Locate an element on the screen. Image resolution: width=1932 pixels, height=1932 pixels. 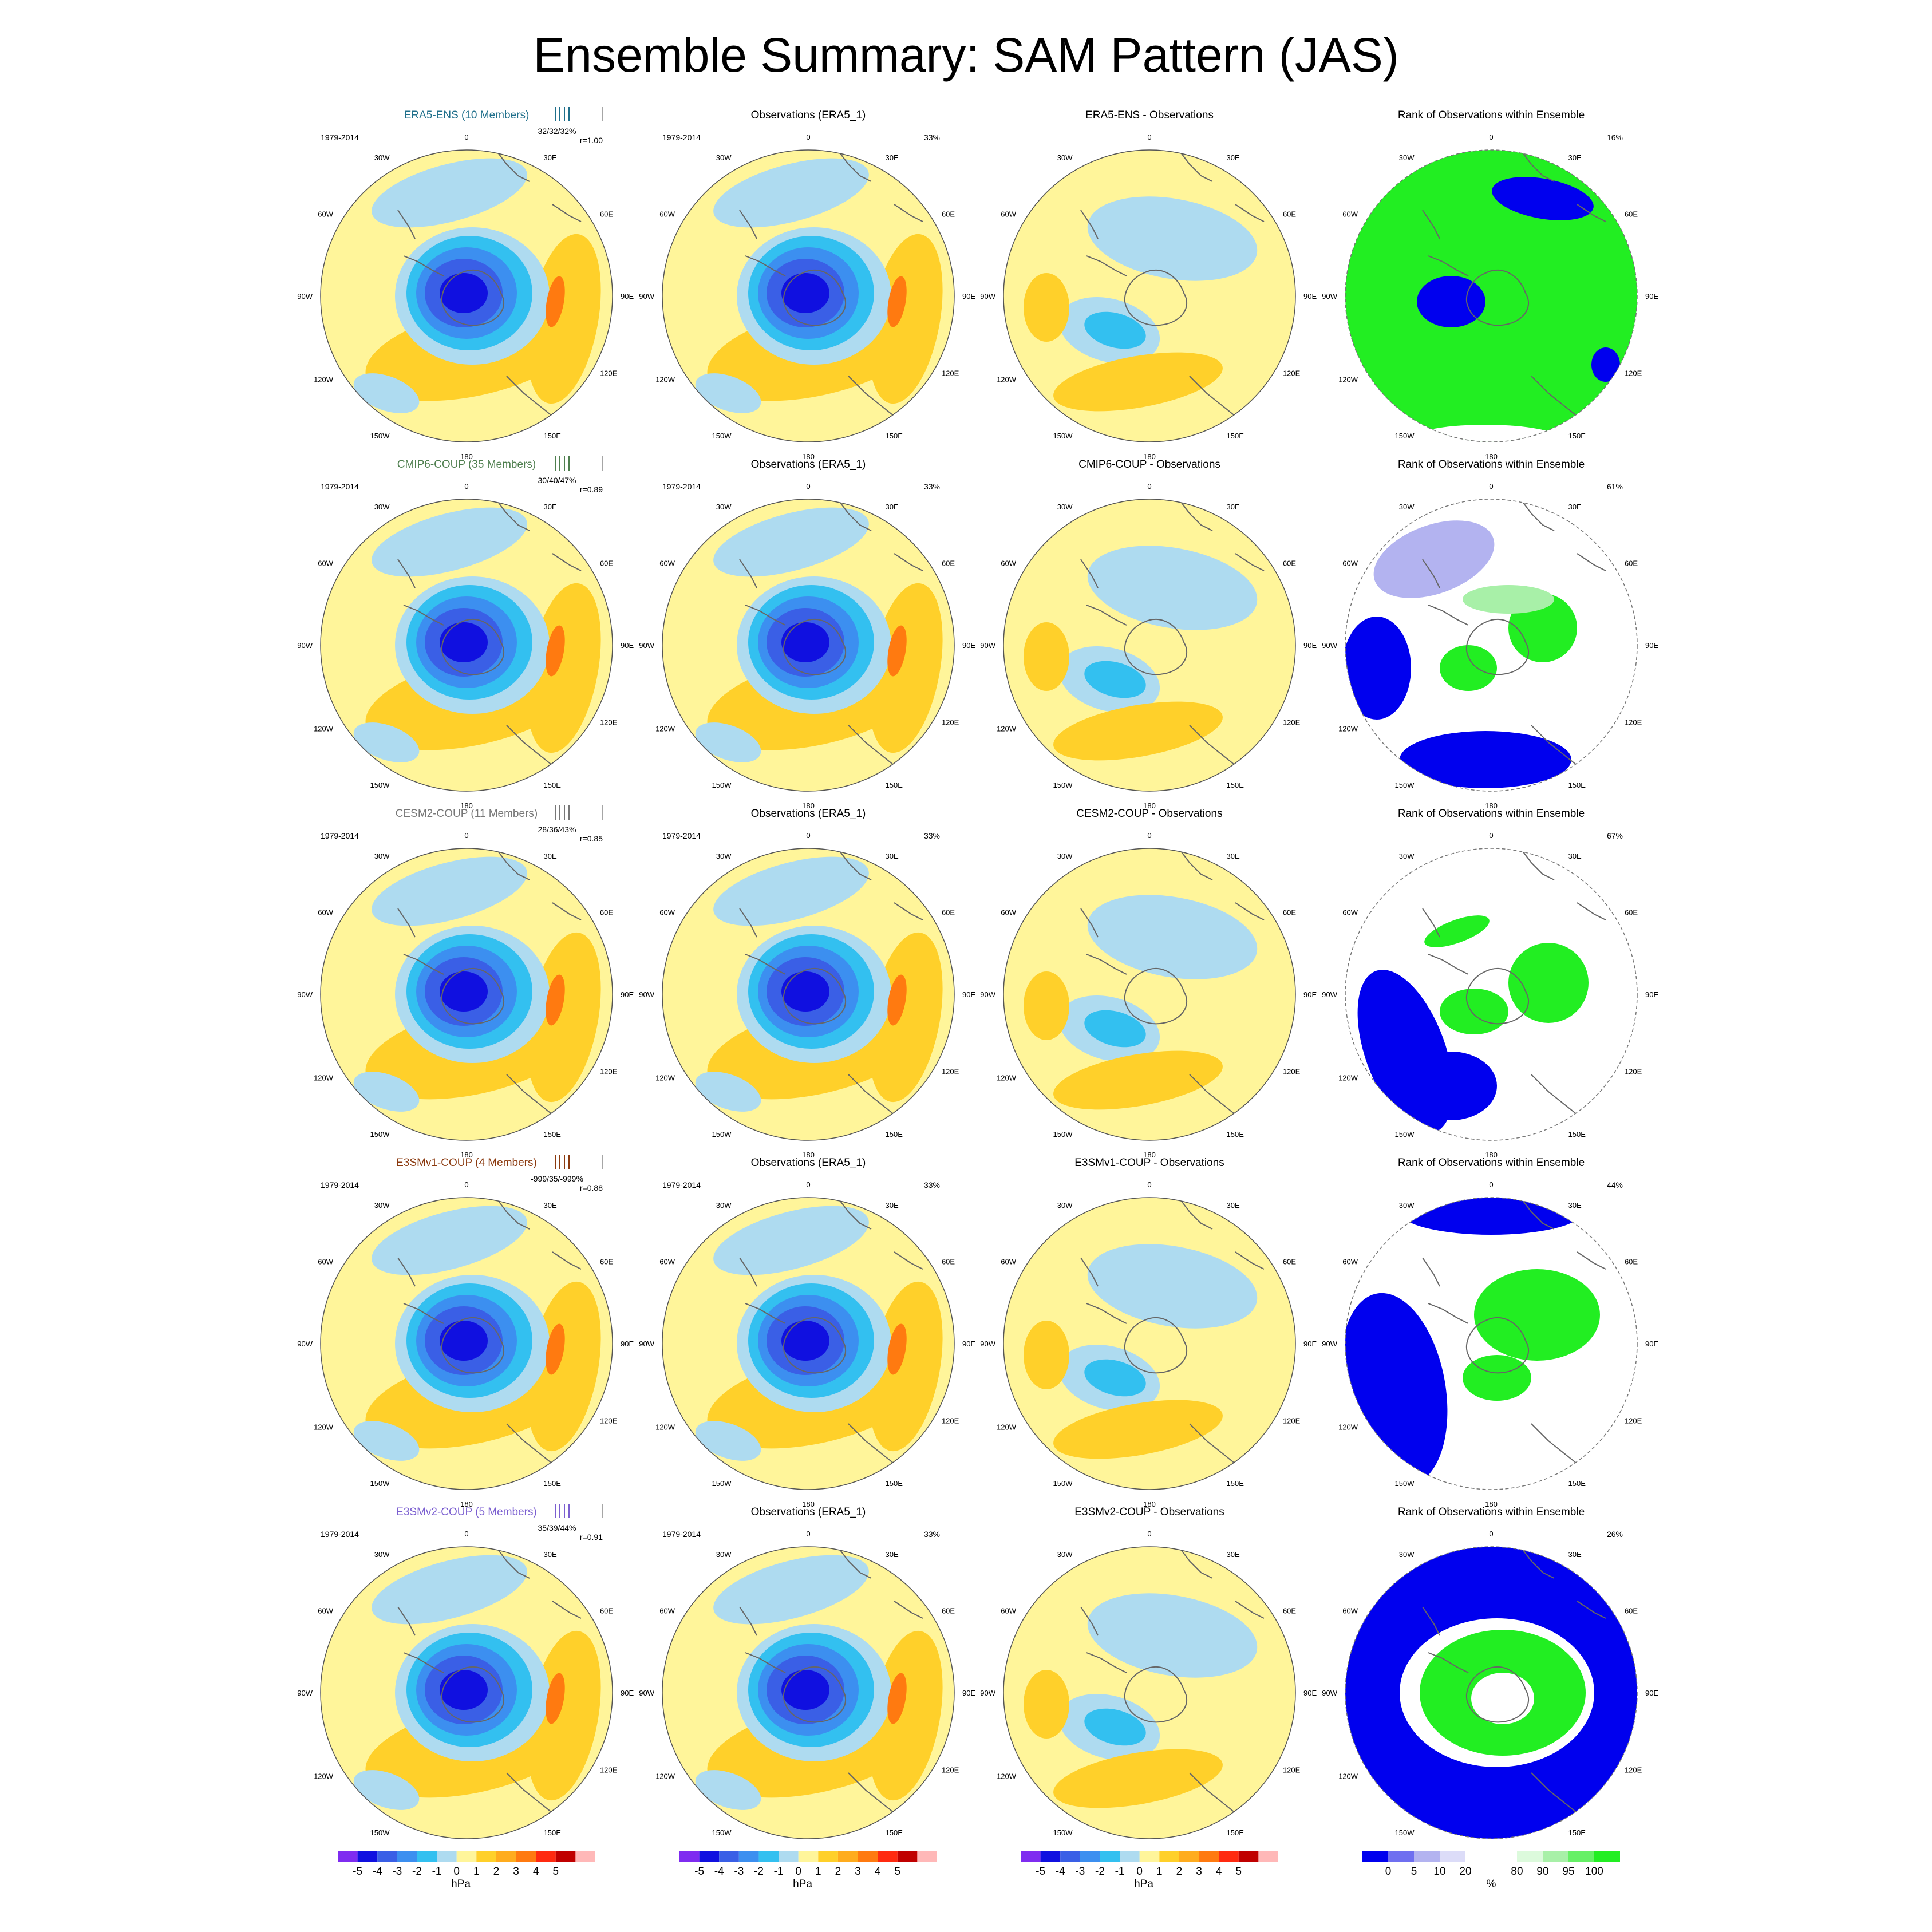
difference-panel-title: E3SMv1-COUP - Observations is located at coordinates (1149, 1163).